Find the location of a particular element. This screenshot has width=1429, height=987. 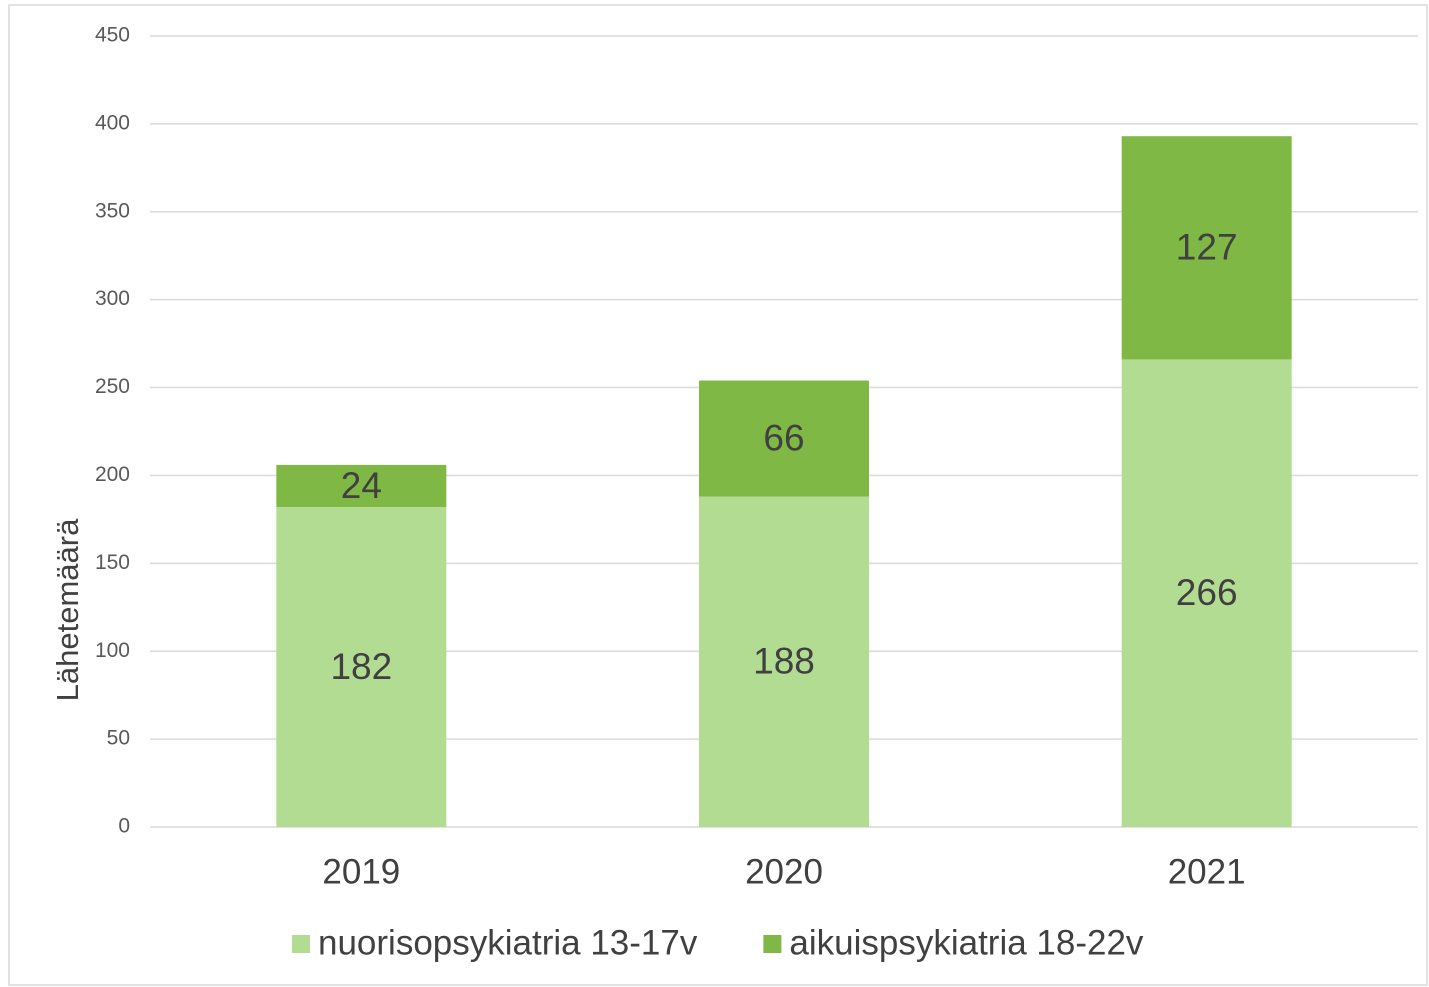

x-tick-label: 2021 is located at coordinates (1207, 871).